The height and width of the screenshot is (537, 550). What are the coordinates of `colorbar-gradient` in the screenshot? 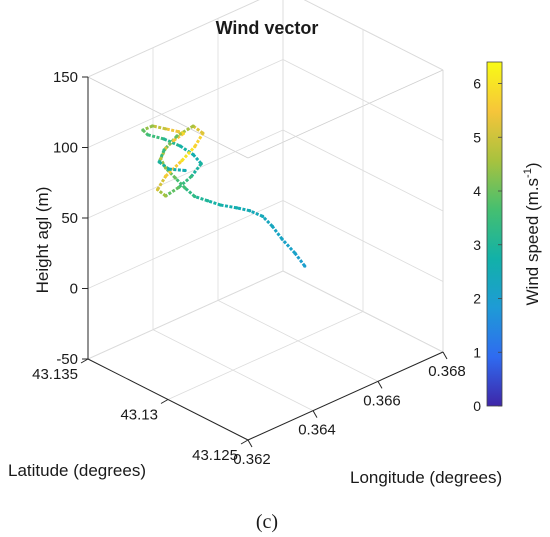 It's located at (494, 234).